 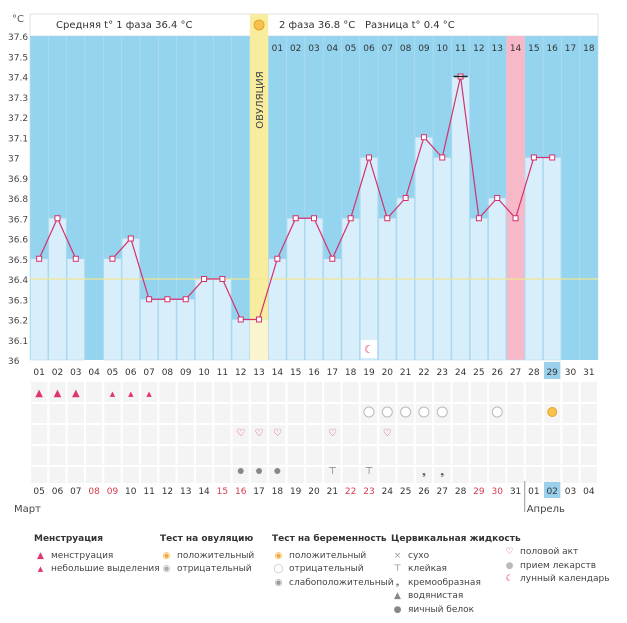 What do you see at coordinates (40, 555) in the screenshot?
I see `menstruation-drops-icon: ▲` at bounding box center [40, 555].